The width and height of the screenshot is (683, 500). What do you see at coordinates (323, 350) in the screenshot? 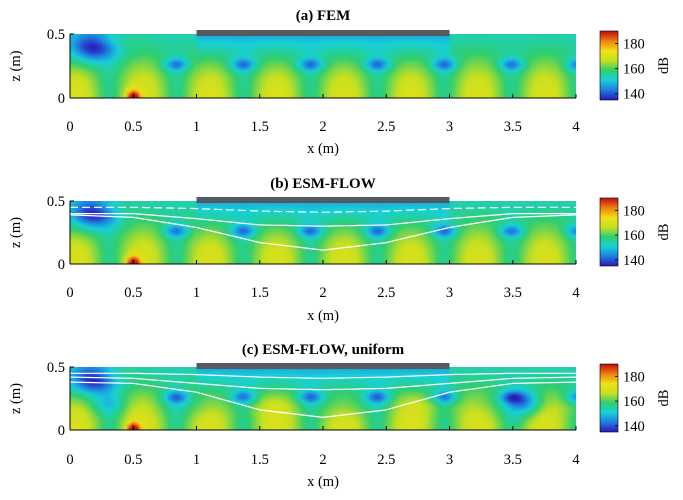
I see `panel-title: (c) ESM-FLOW, uniform` at bounding box center [323, 350].